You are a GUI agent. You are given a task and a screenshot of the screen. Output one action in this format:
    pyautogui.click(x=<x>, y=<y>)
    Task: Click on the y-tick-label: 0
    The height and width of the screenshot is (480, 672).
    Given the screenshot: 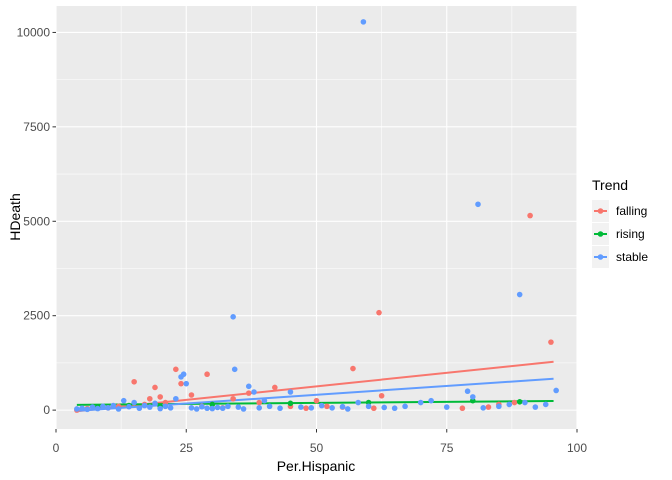 What is the action you would take?
    pyautogui.click(x=46, y=410)
    